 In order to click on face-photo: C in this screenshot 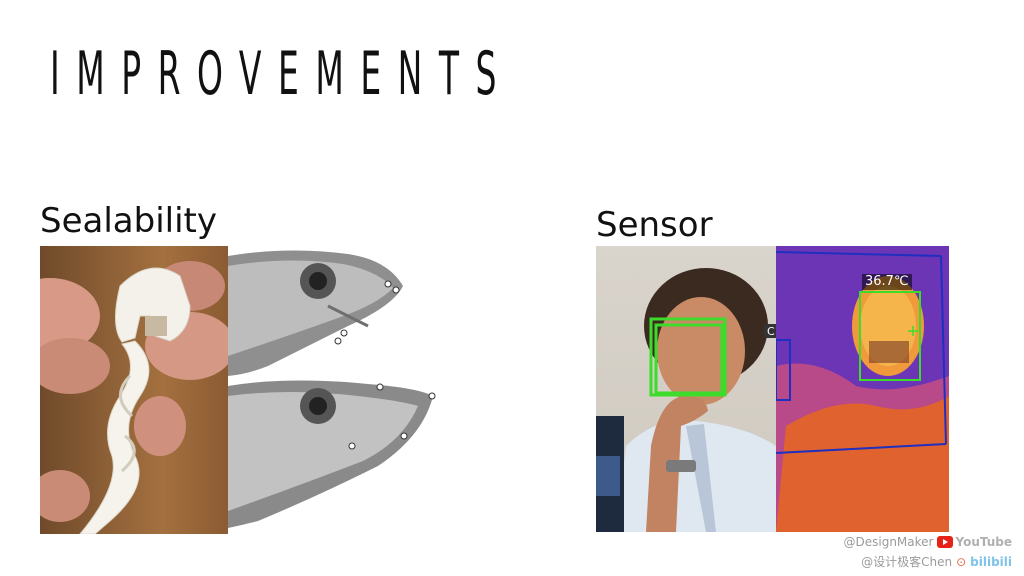, I will do `click(686, 389)`.